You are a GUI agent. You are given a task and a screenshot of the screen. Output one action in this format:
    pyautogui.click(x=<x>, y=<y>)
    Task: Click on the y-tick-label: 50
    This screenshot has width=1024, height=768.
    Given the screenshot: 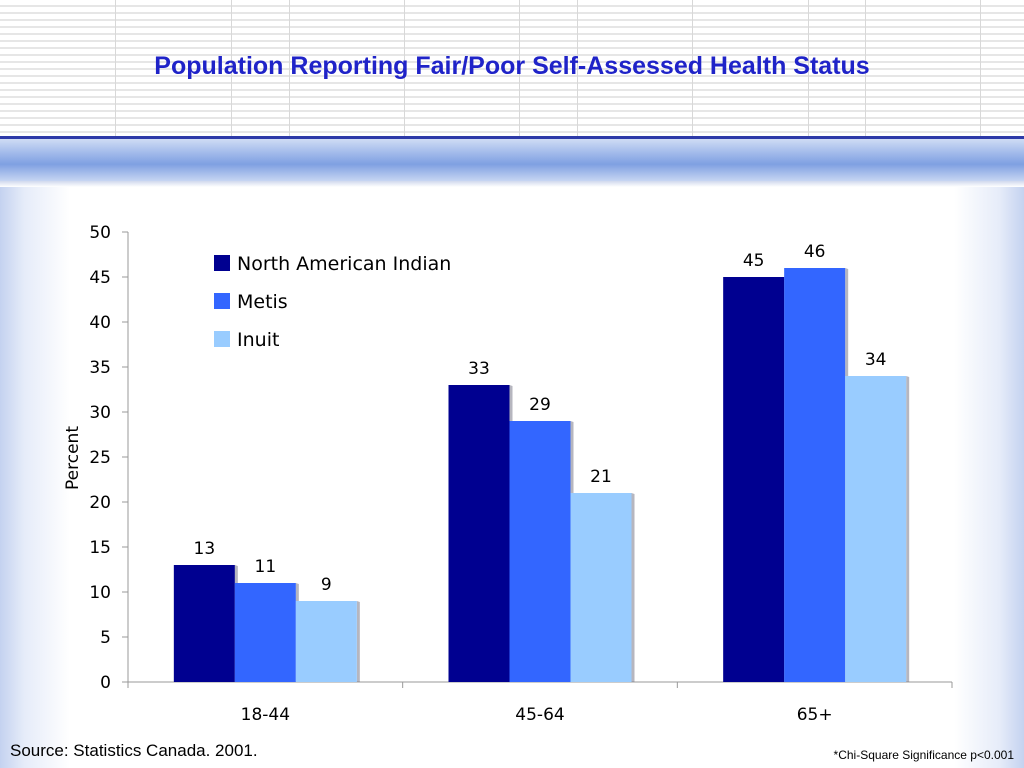 What is the action you would take?
    pyautogui.click(x=100, y=233)
    